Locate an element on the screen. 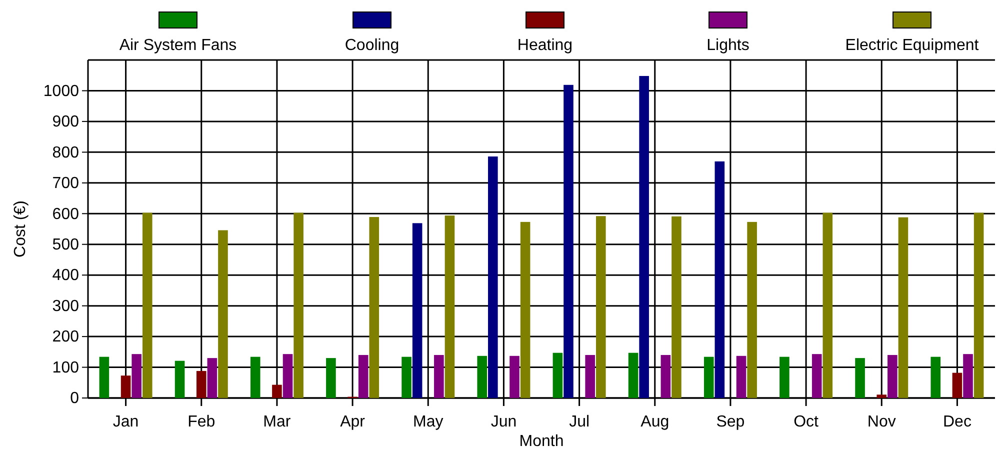  legend-label: Heating is located at coordinates (545, 45).